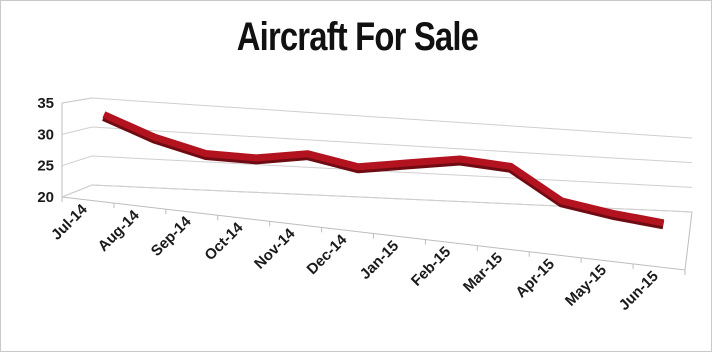 The height and width of the screenshot is (355, 715). What do you see at coordinates (586, 286) in the screenshot?
I see `x-tick-label: May-15` at bounding box center [586, 286].